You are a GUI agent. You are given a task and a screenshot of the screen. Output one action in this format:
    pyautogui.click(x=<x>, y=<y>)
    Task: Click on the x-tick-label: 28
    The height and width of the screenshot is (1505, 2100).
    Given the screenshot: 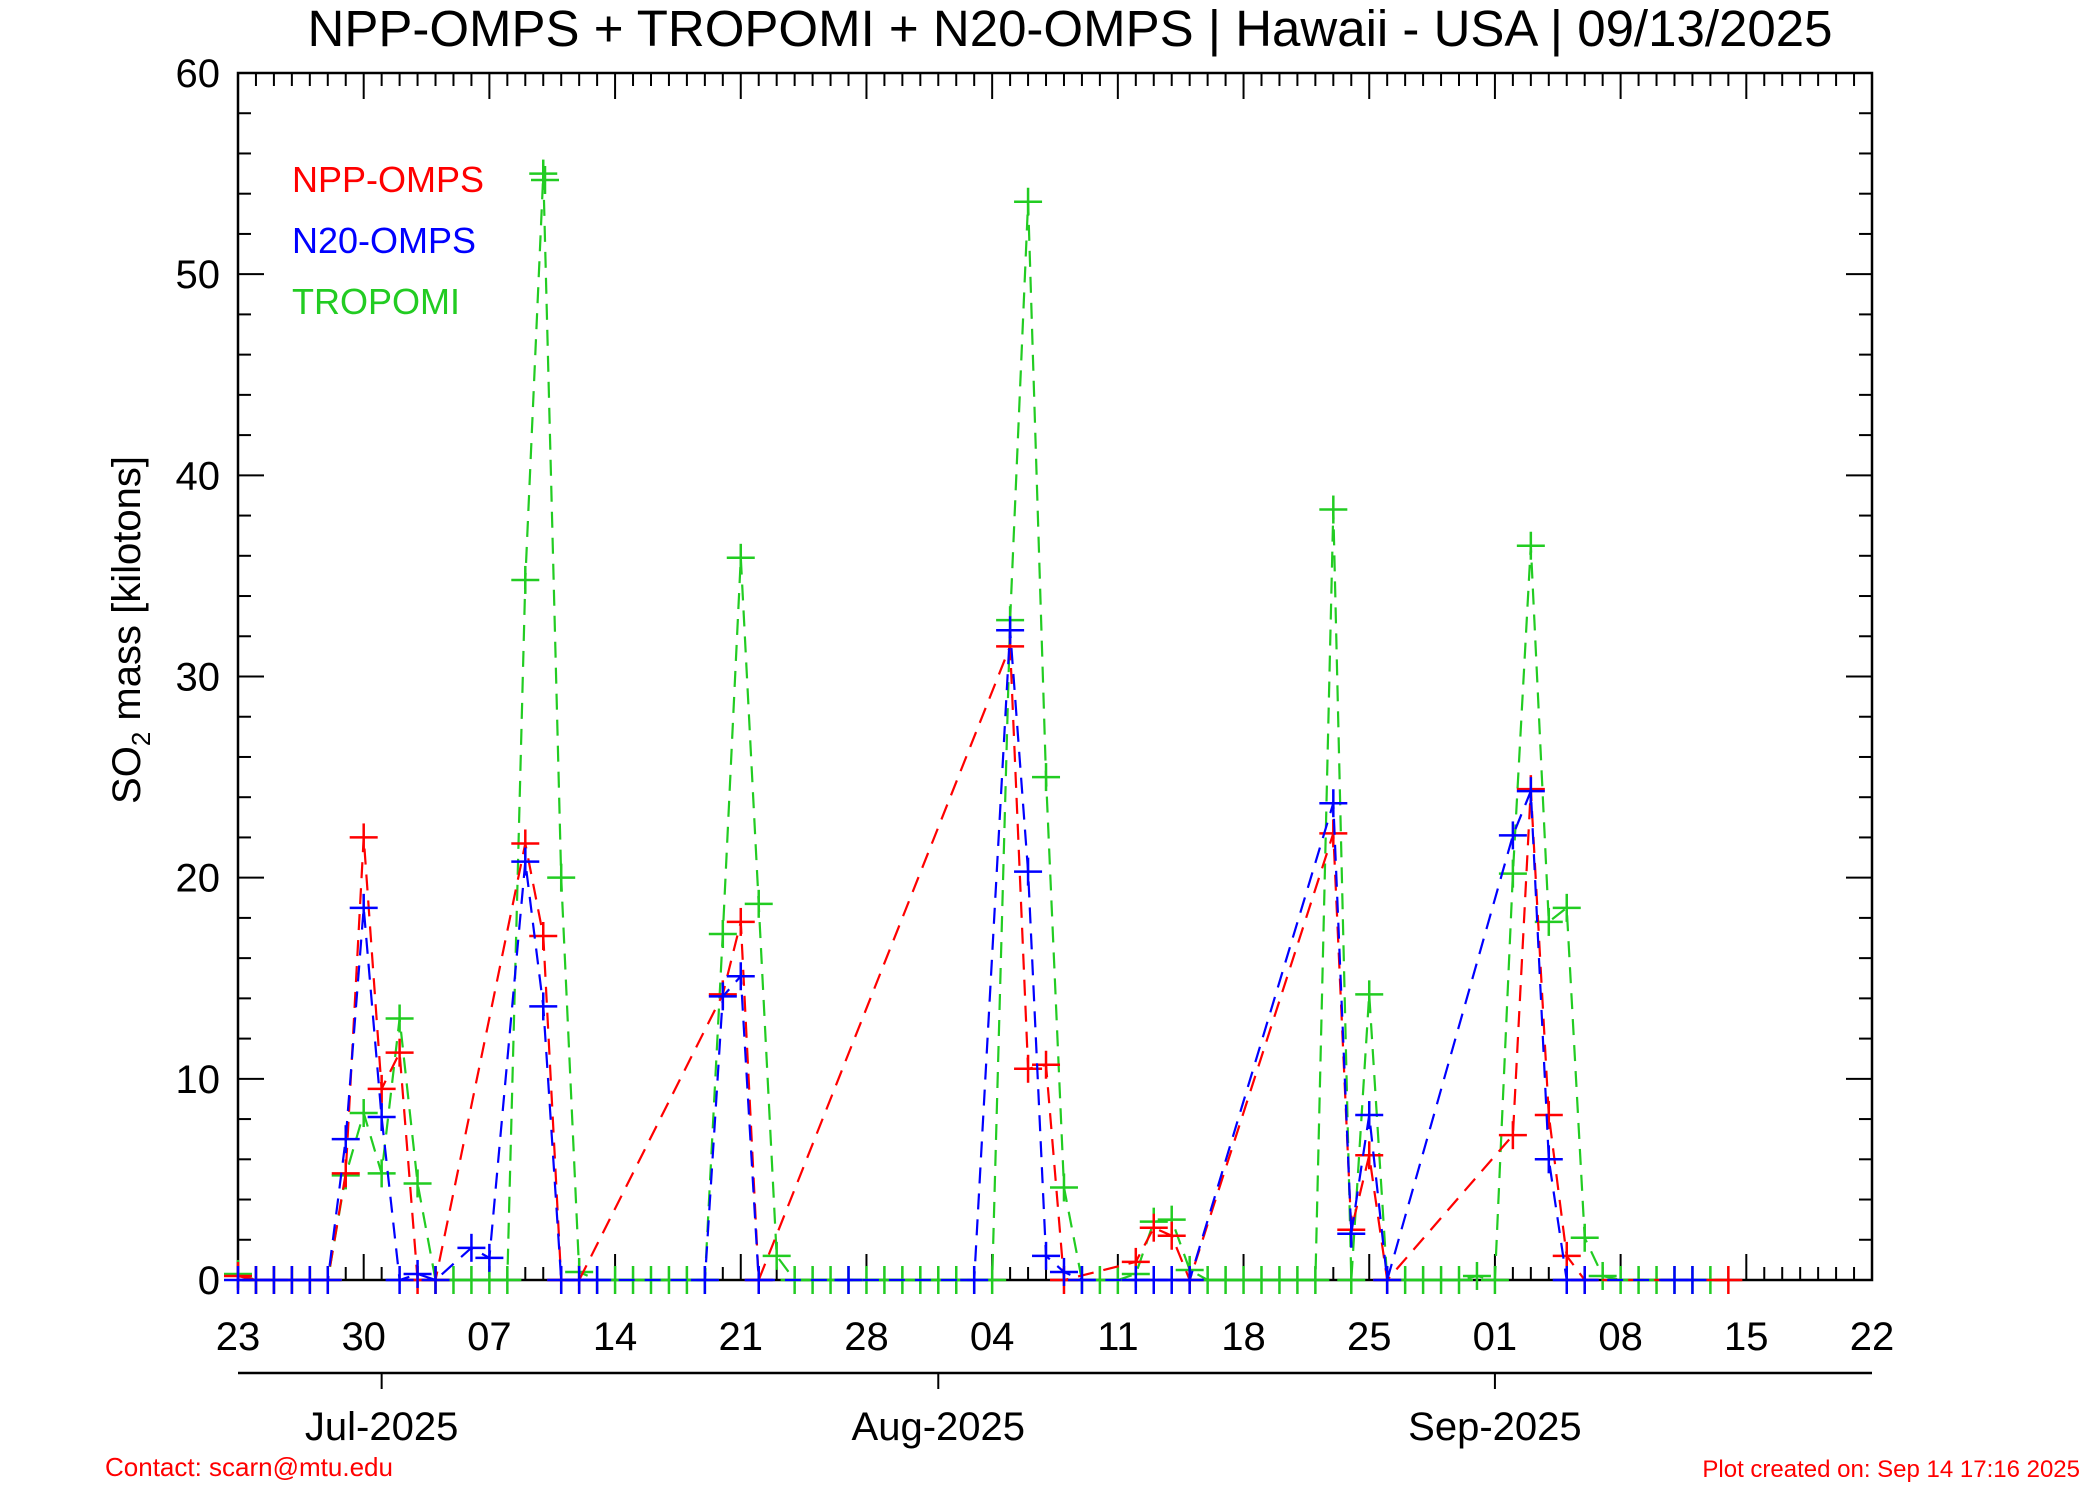 What is the action you would take?
    pyautogui.click(x=866, y=1337)
    